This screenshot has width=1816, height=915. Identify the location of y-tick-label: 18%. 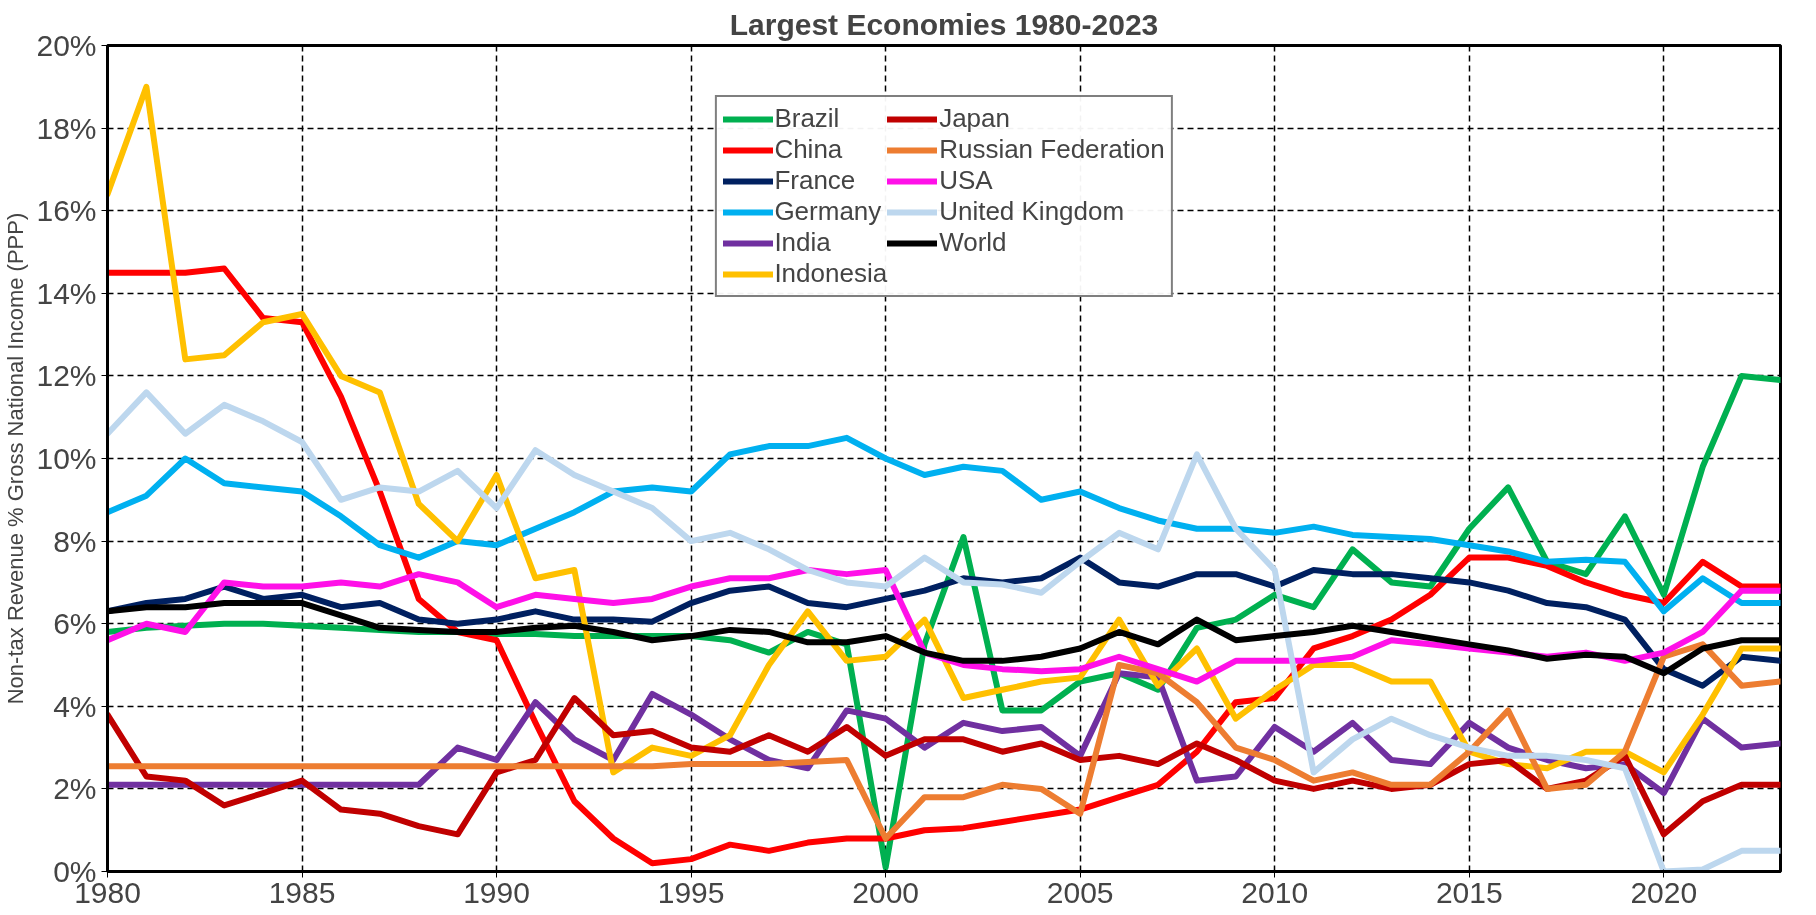
(66, 128).